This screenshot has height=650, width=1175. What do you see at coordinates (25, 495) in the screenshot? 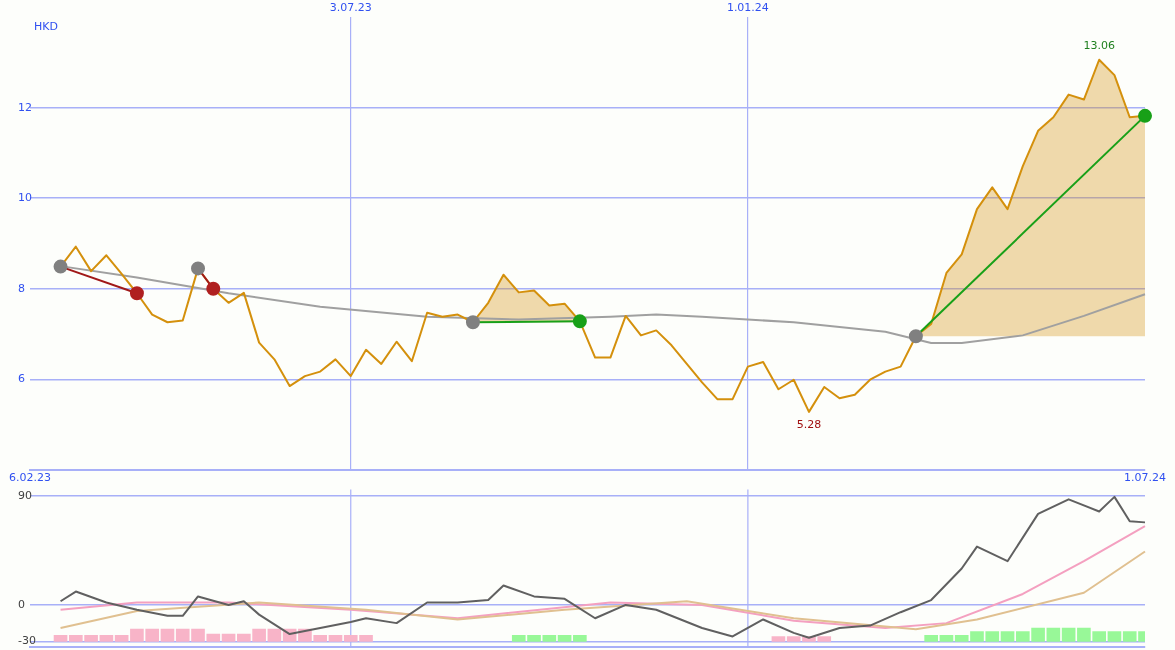
I see `y-tick-label: 90` at bounding box center [25, 495].